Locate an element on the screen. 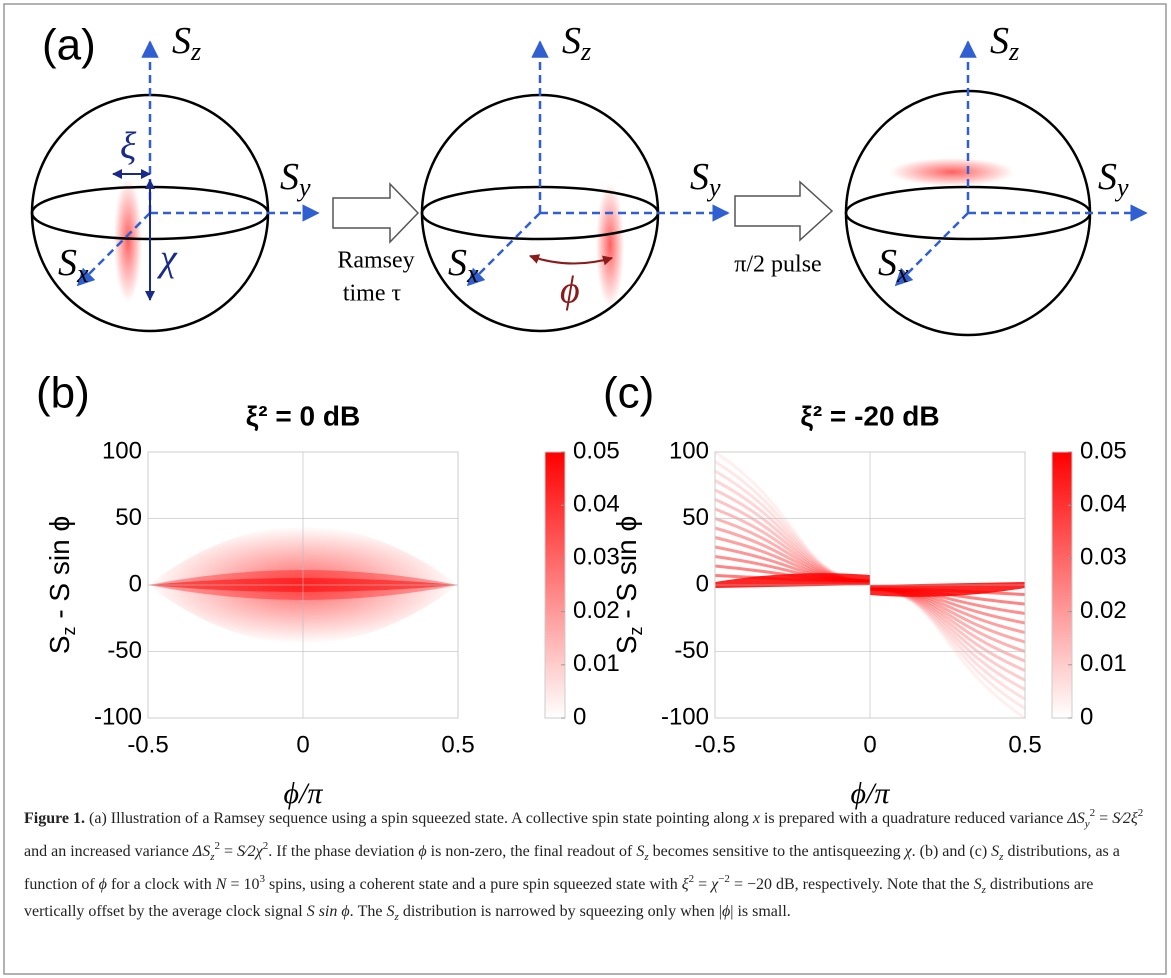 This screenshot has width=1171, height=978. annotation: χ is located at coordinates (167, 259).